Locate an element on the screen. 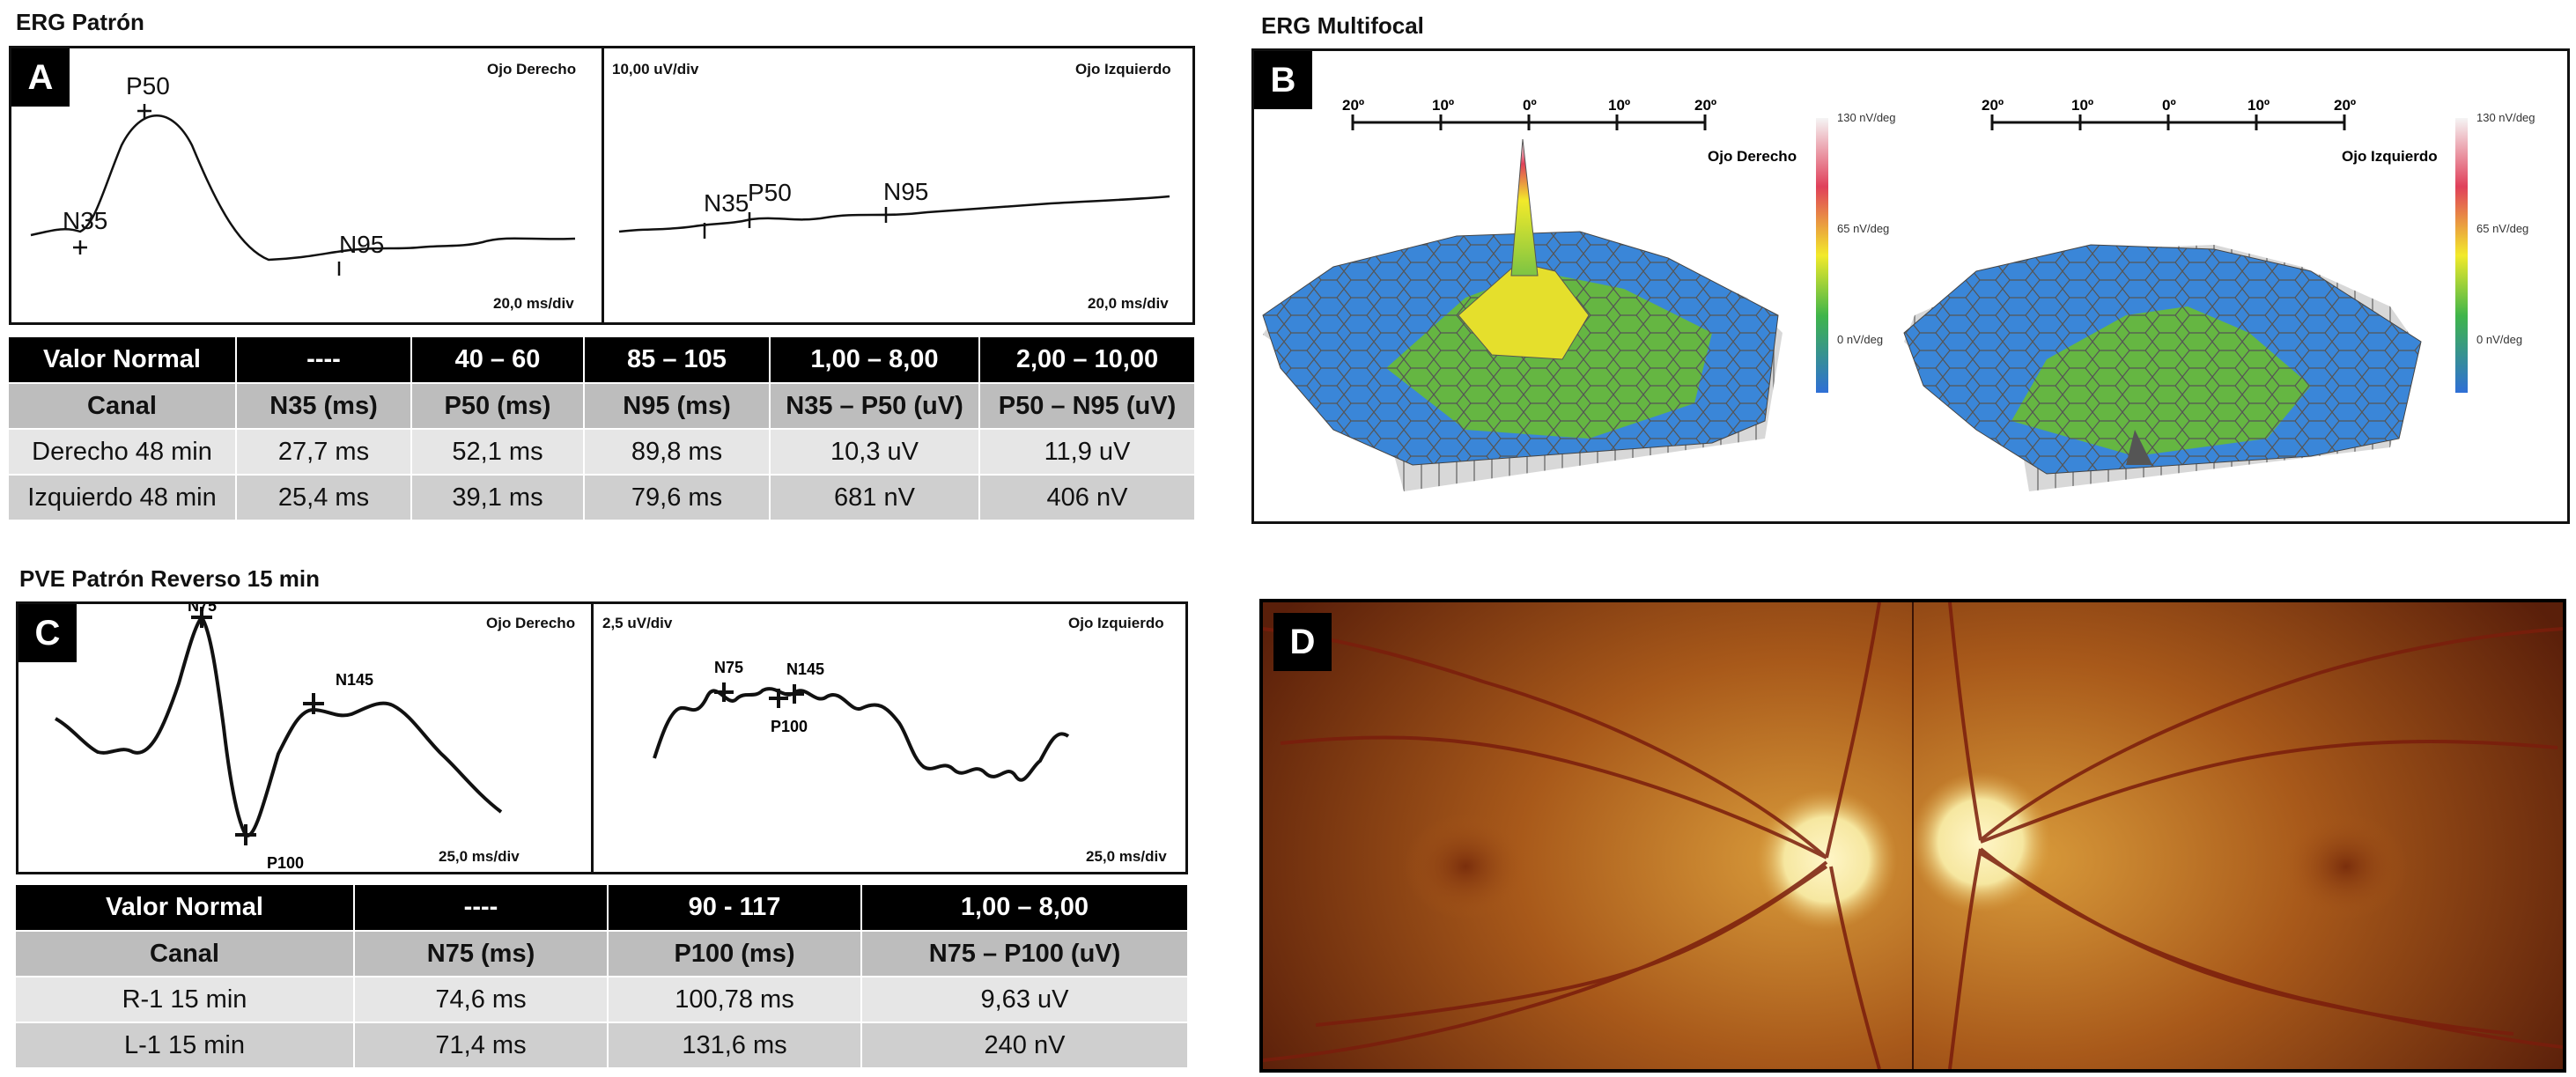  marker-label-n95-left: N95 is located at coordinates (905, 192).